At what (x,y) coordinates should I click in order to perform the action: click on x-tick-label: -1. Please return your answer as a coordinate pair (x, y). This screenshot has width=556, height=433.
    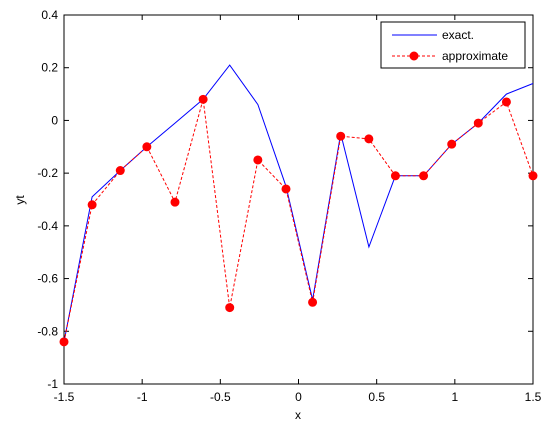
    Looking at the image, I should click on (142, 397).